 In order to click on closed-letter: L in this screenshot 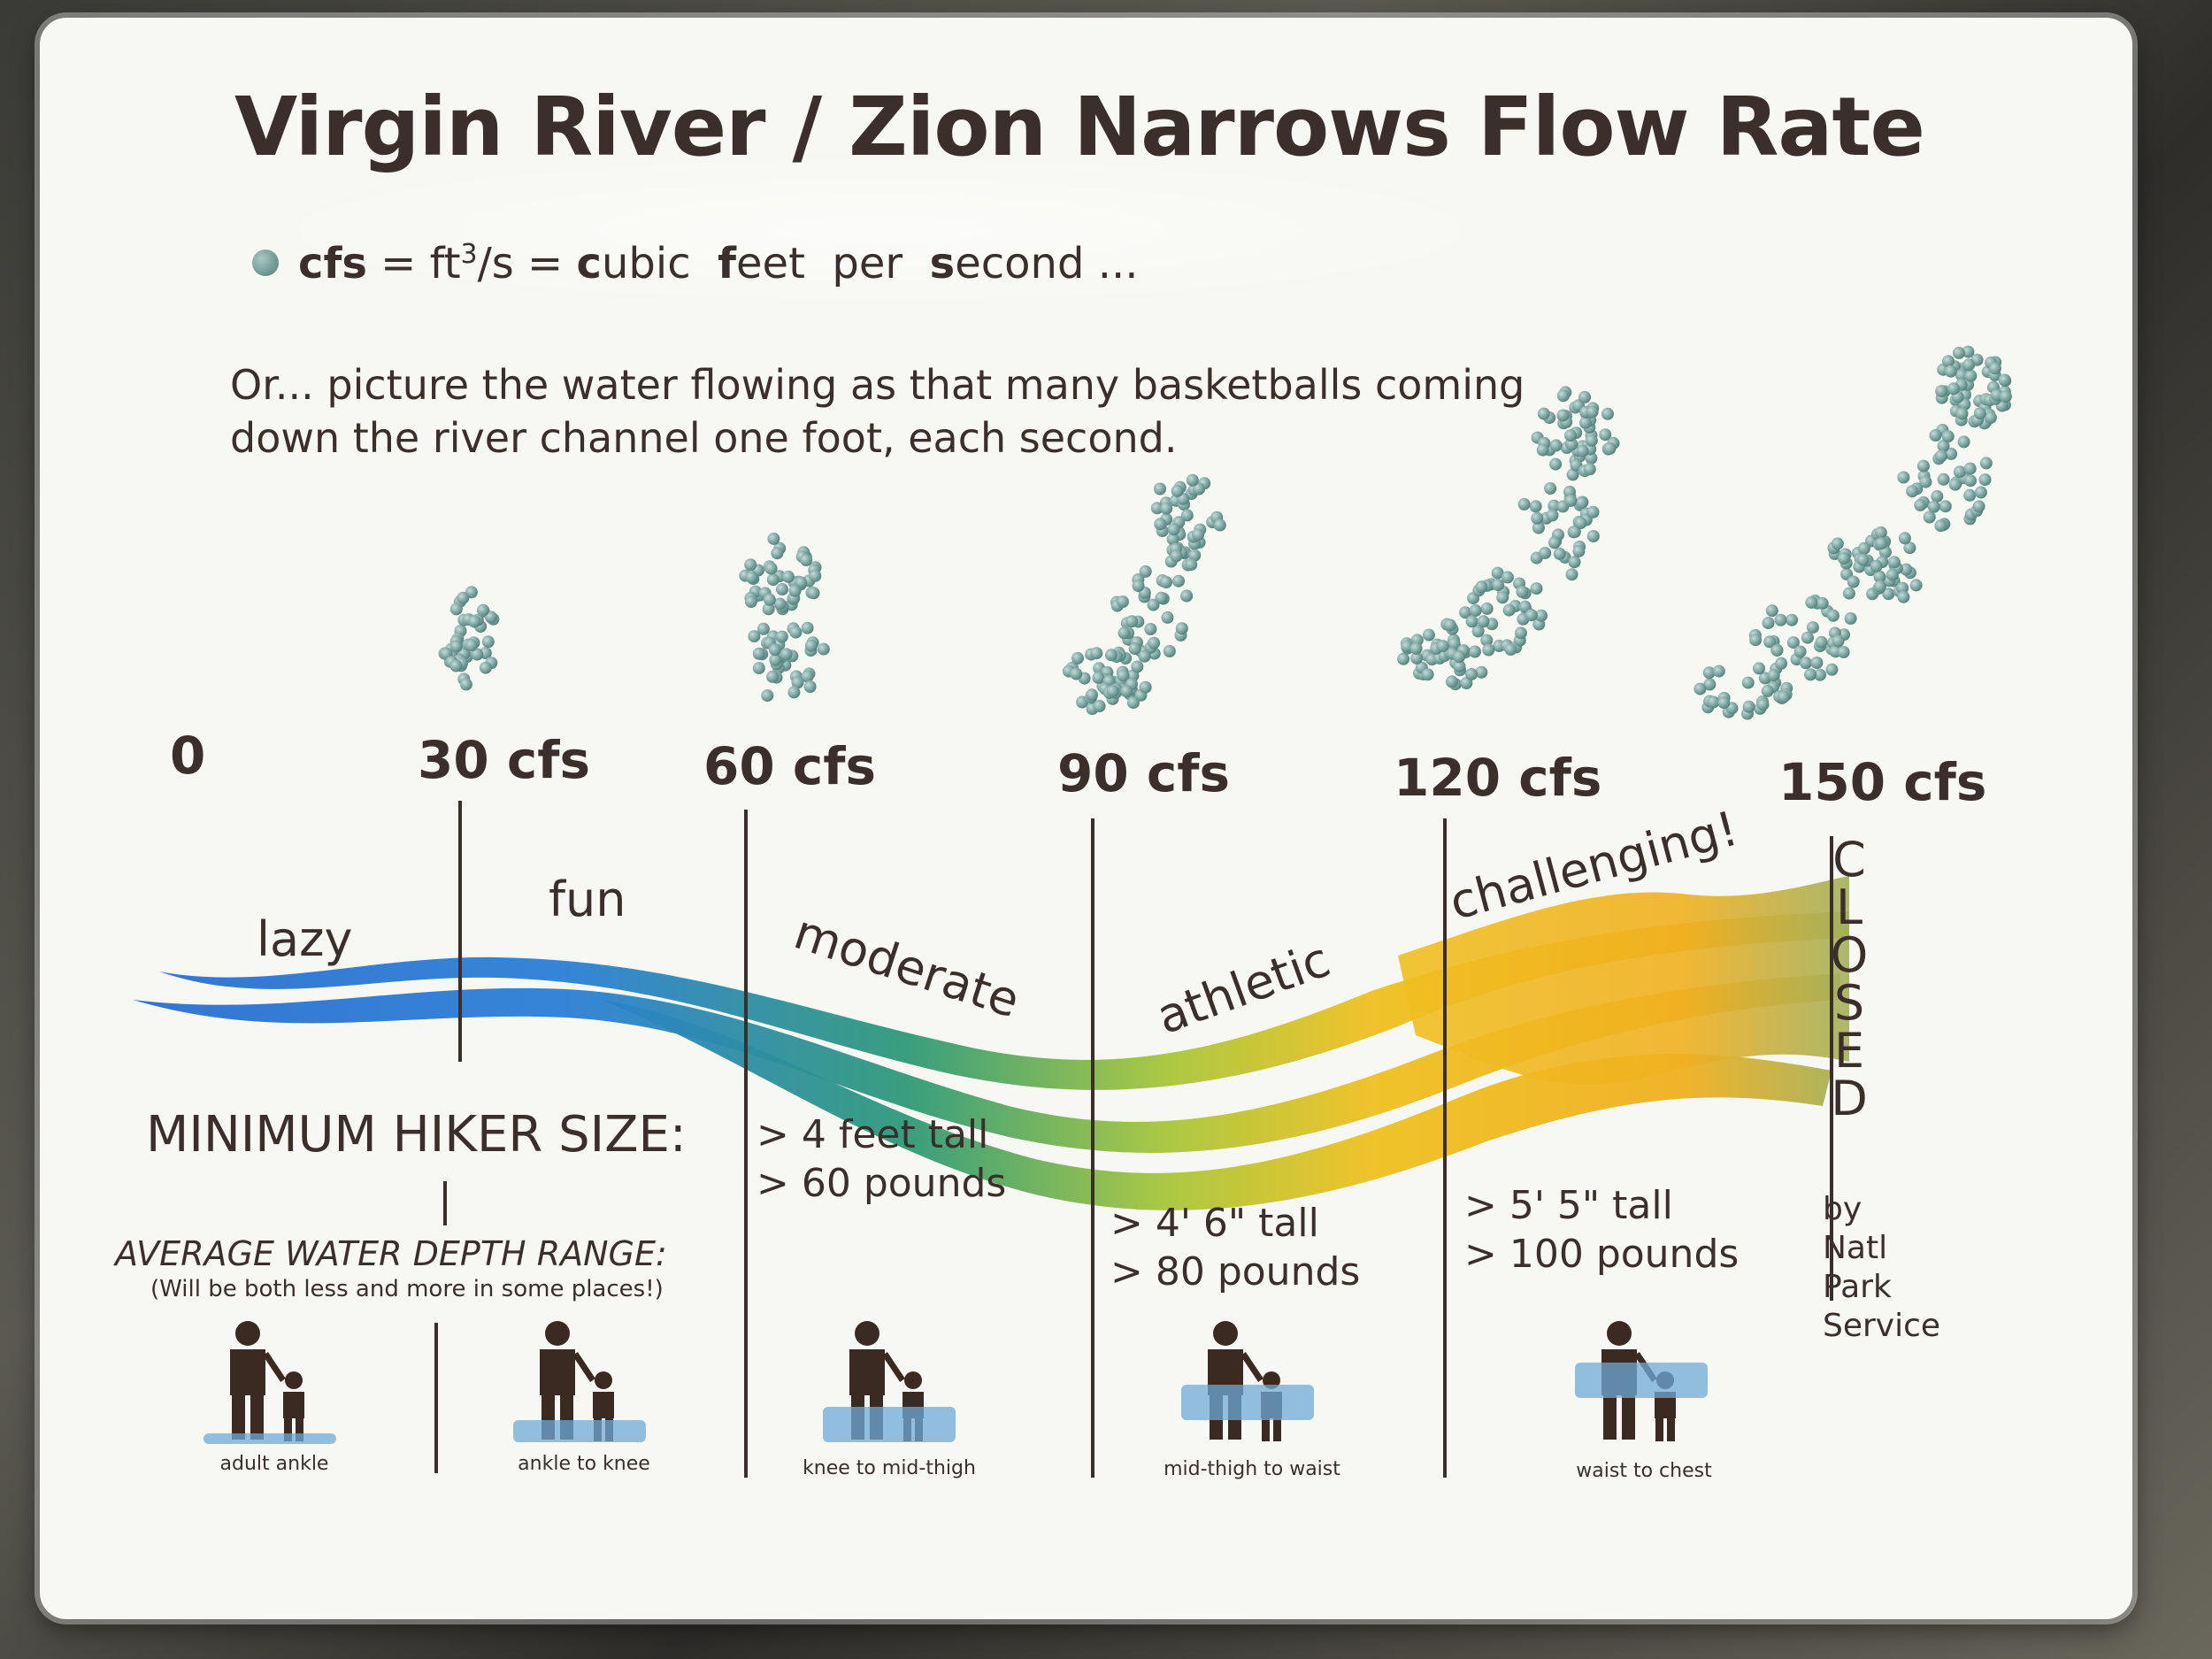, I will do `click(1849, 907)`.